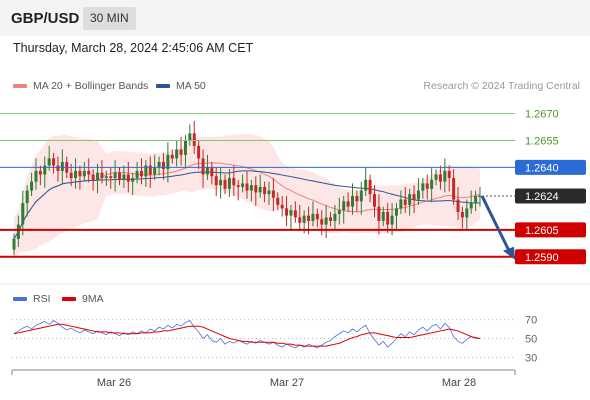 Image resolution: width=590 pixels, height=400 pixels. I want to click on rsi-ma9-line, so click(247, 335).